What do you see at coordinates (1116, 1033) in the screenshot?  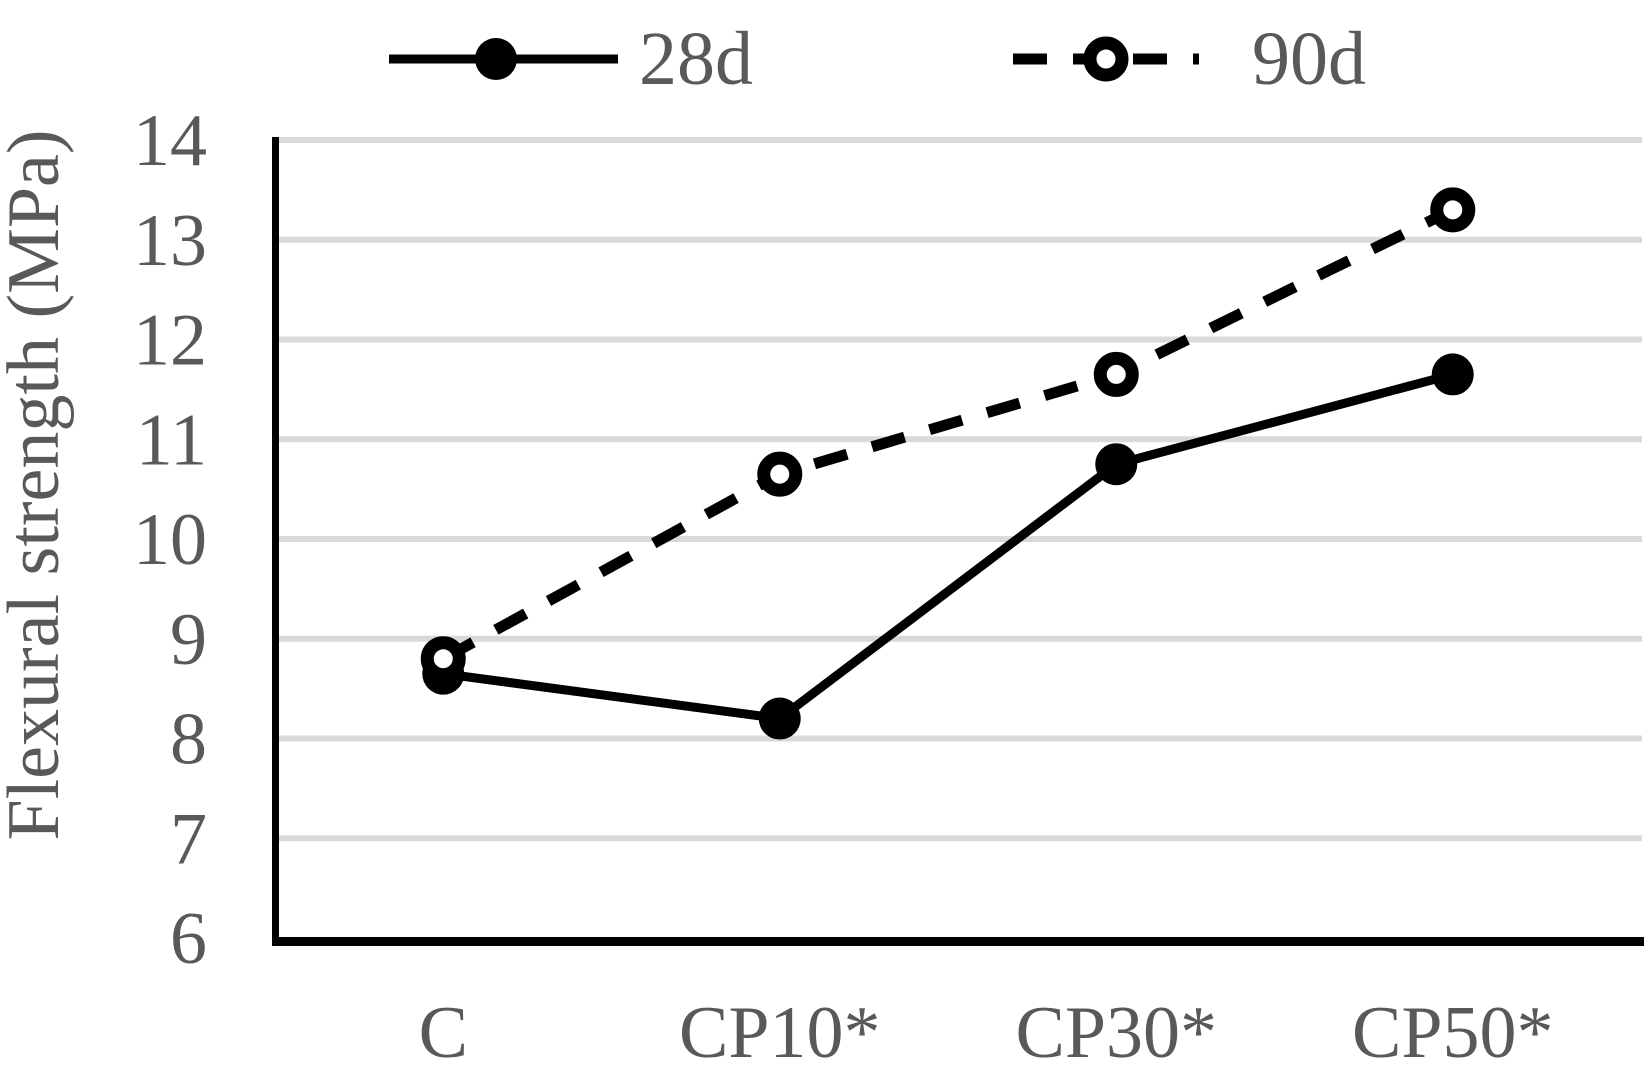 I see `x-category-label: CP30*` at bounding box center [1116, 1033].